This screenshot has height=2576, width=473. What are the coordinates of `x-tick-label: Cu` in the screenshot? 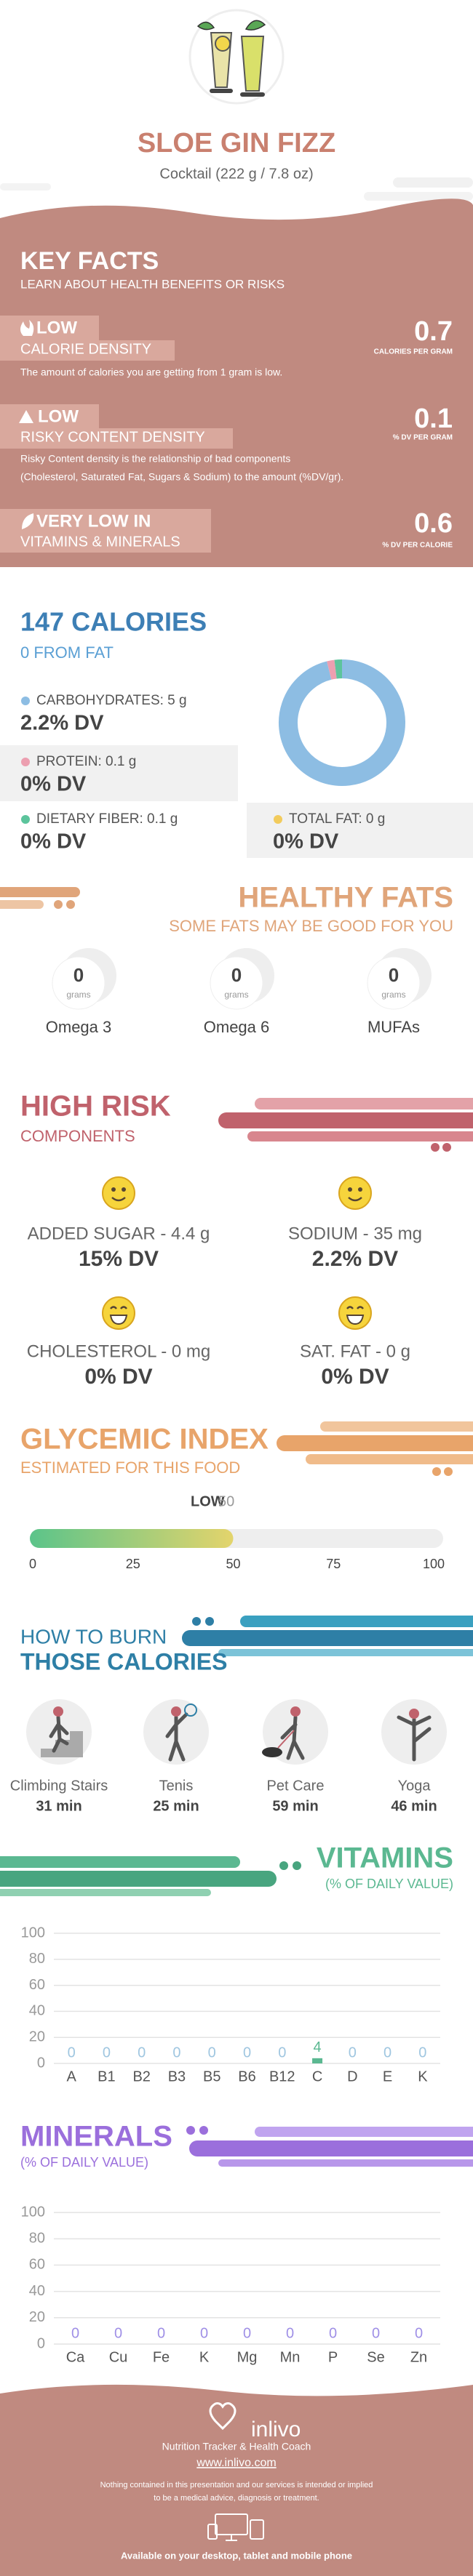 It's located at (118, 2357).